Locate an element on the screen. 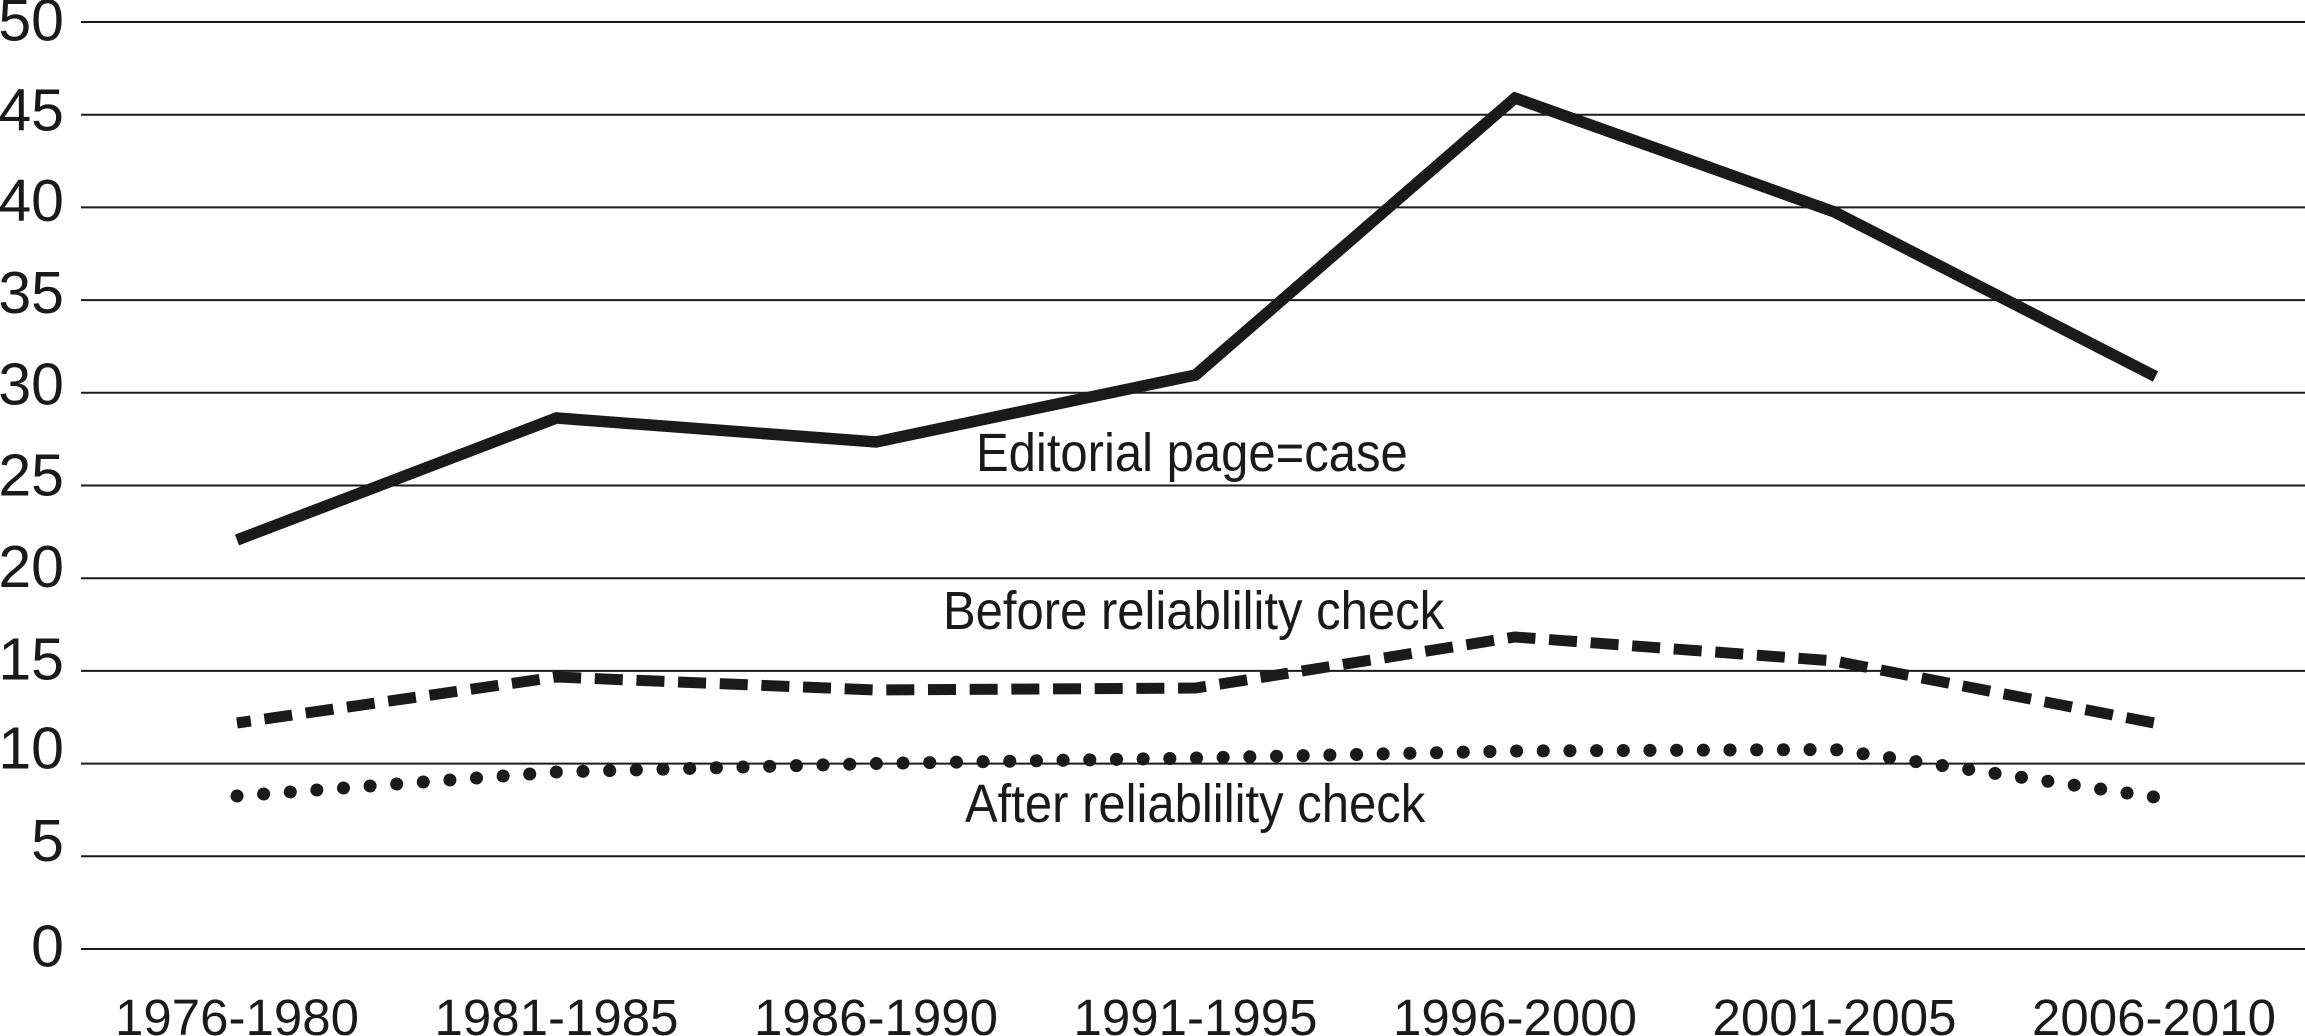 This screenshot has width=2305, height=1036. svg-text: 25 is located at coordinates (32, 476).